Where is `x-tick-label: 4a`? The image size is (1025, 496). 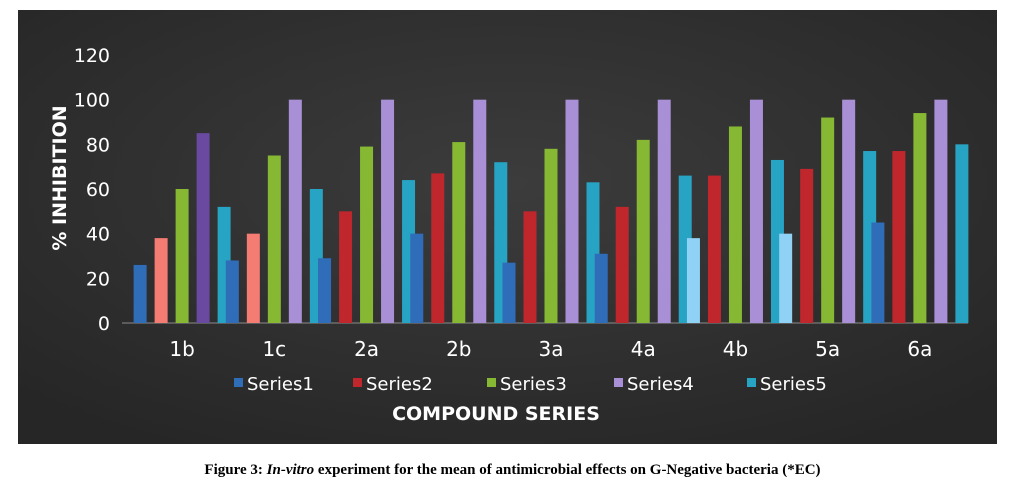 x-tick-label: 4a is located at coordinates (643, 349).